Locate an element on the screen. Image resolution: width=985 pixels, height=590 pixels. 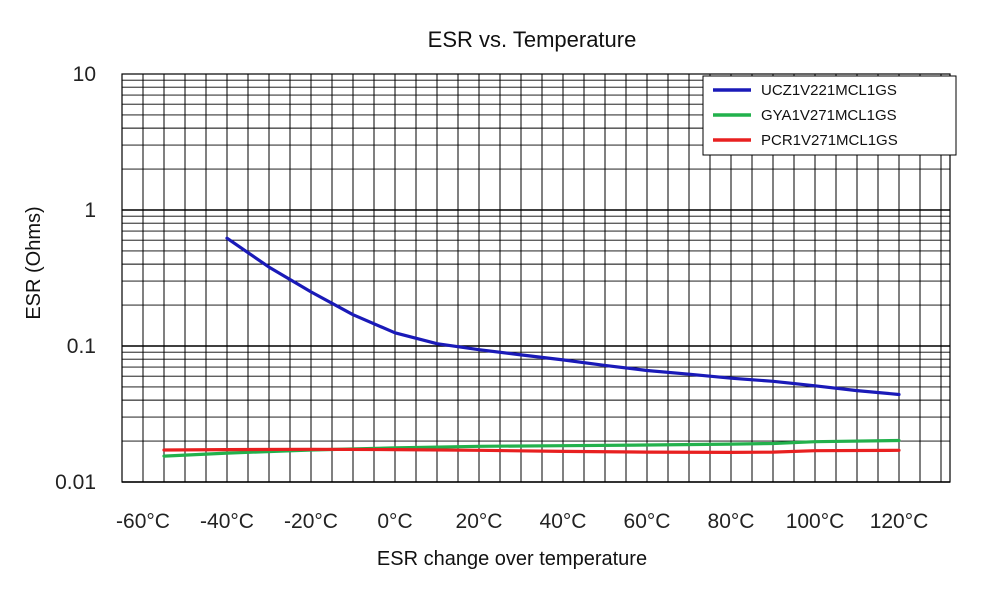
x-tick-label: 40°C is located at coordinates (563, 521).